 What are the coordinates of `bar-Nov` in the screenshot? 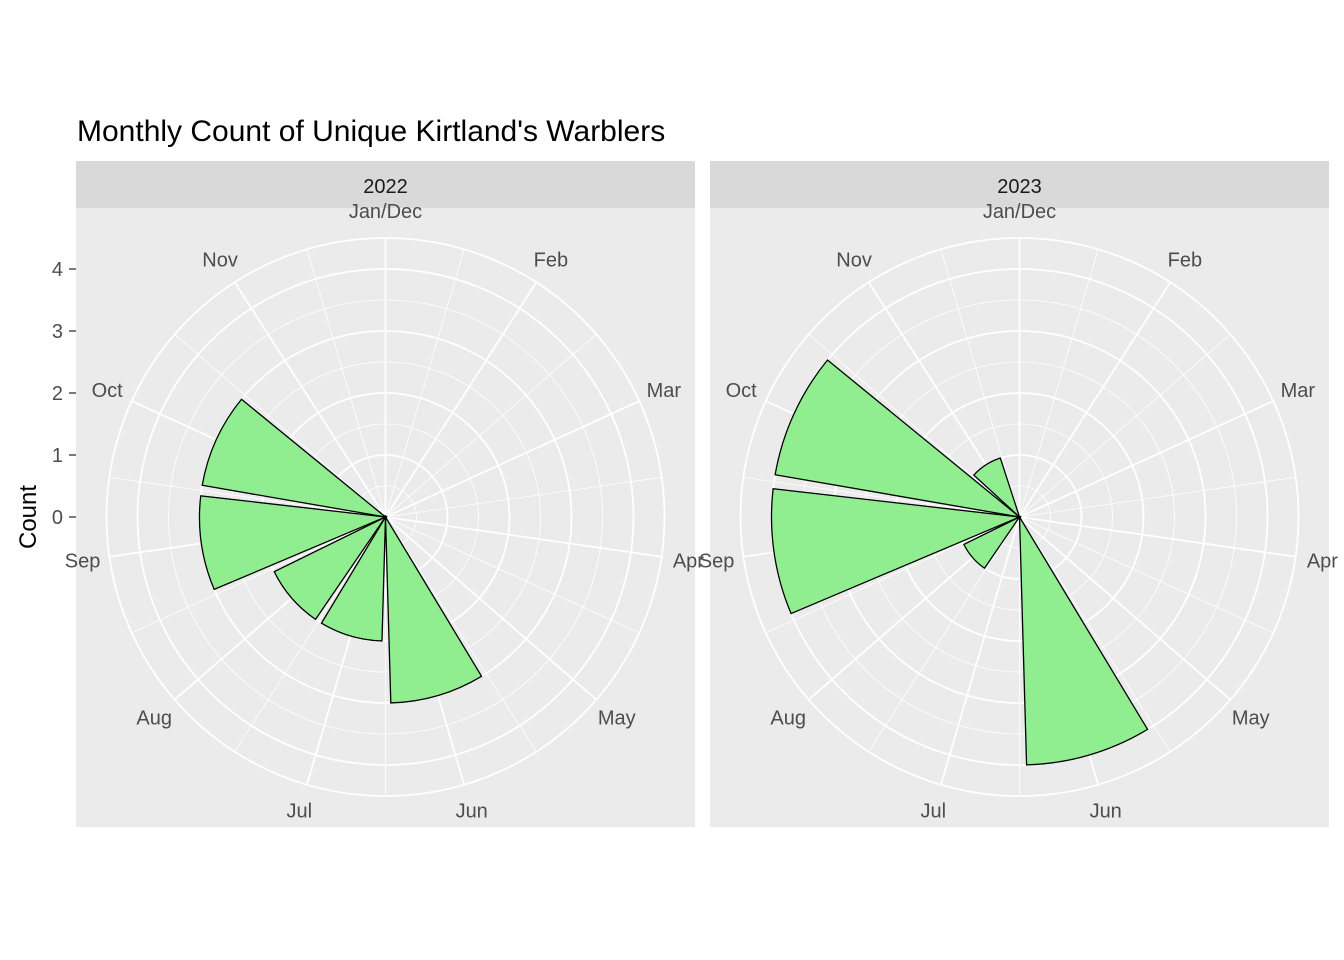 It's located at (996, 488).